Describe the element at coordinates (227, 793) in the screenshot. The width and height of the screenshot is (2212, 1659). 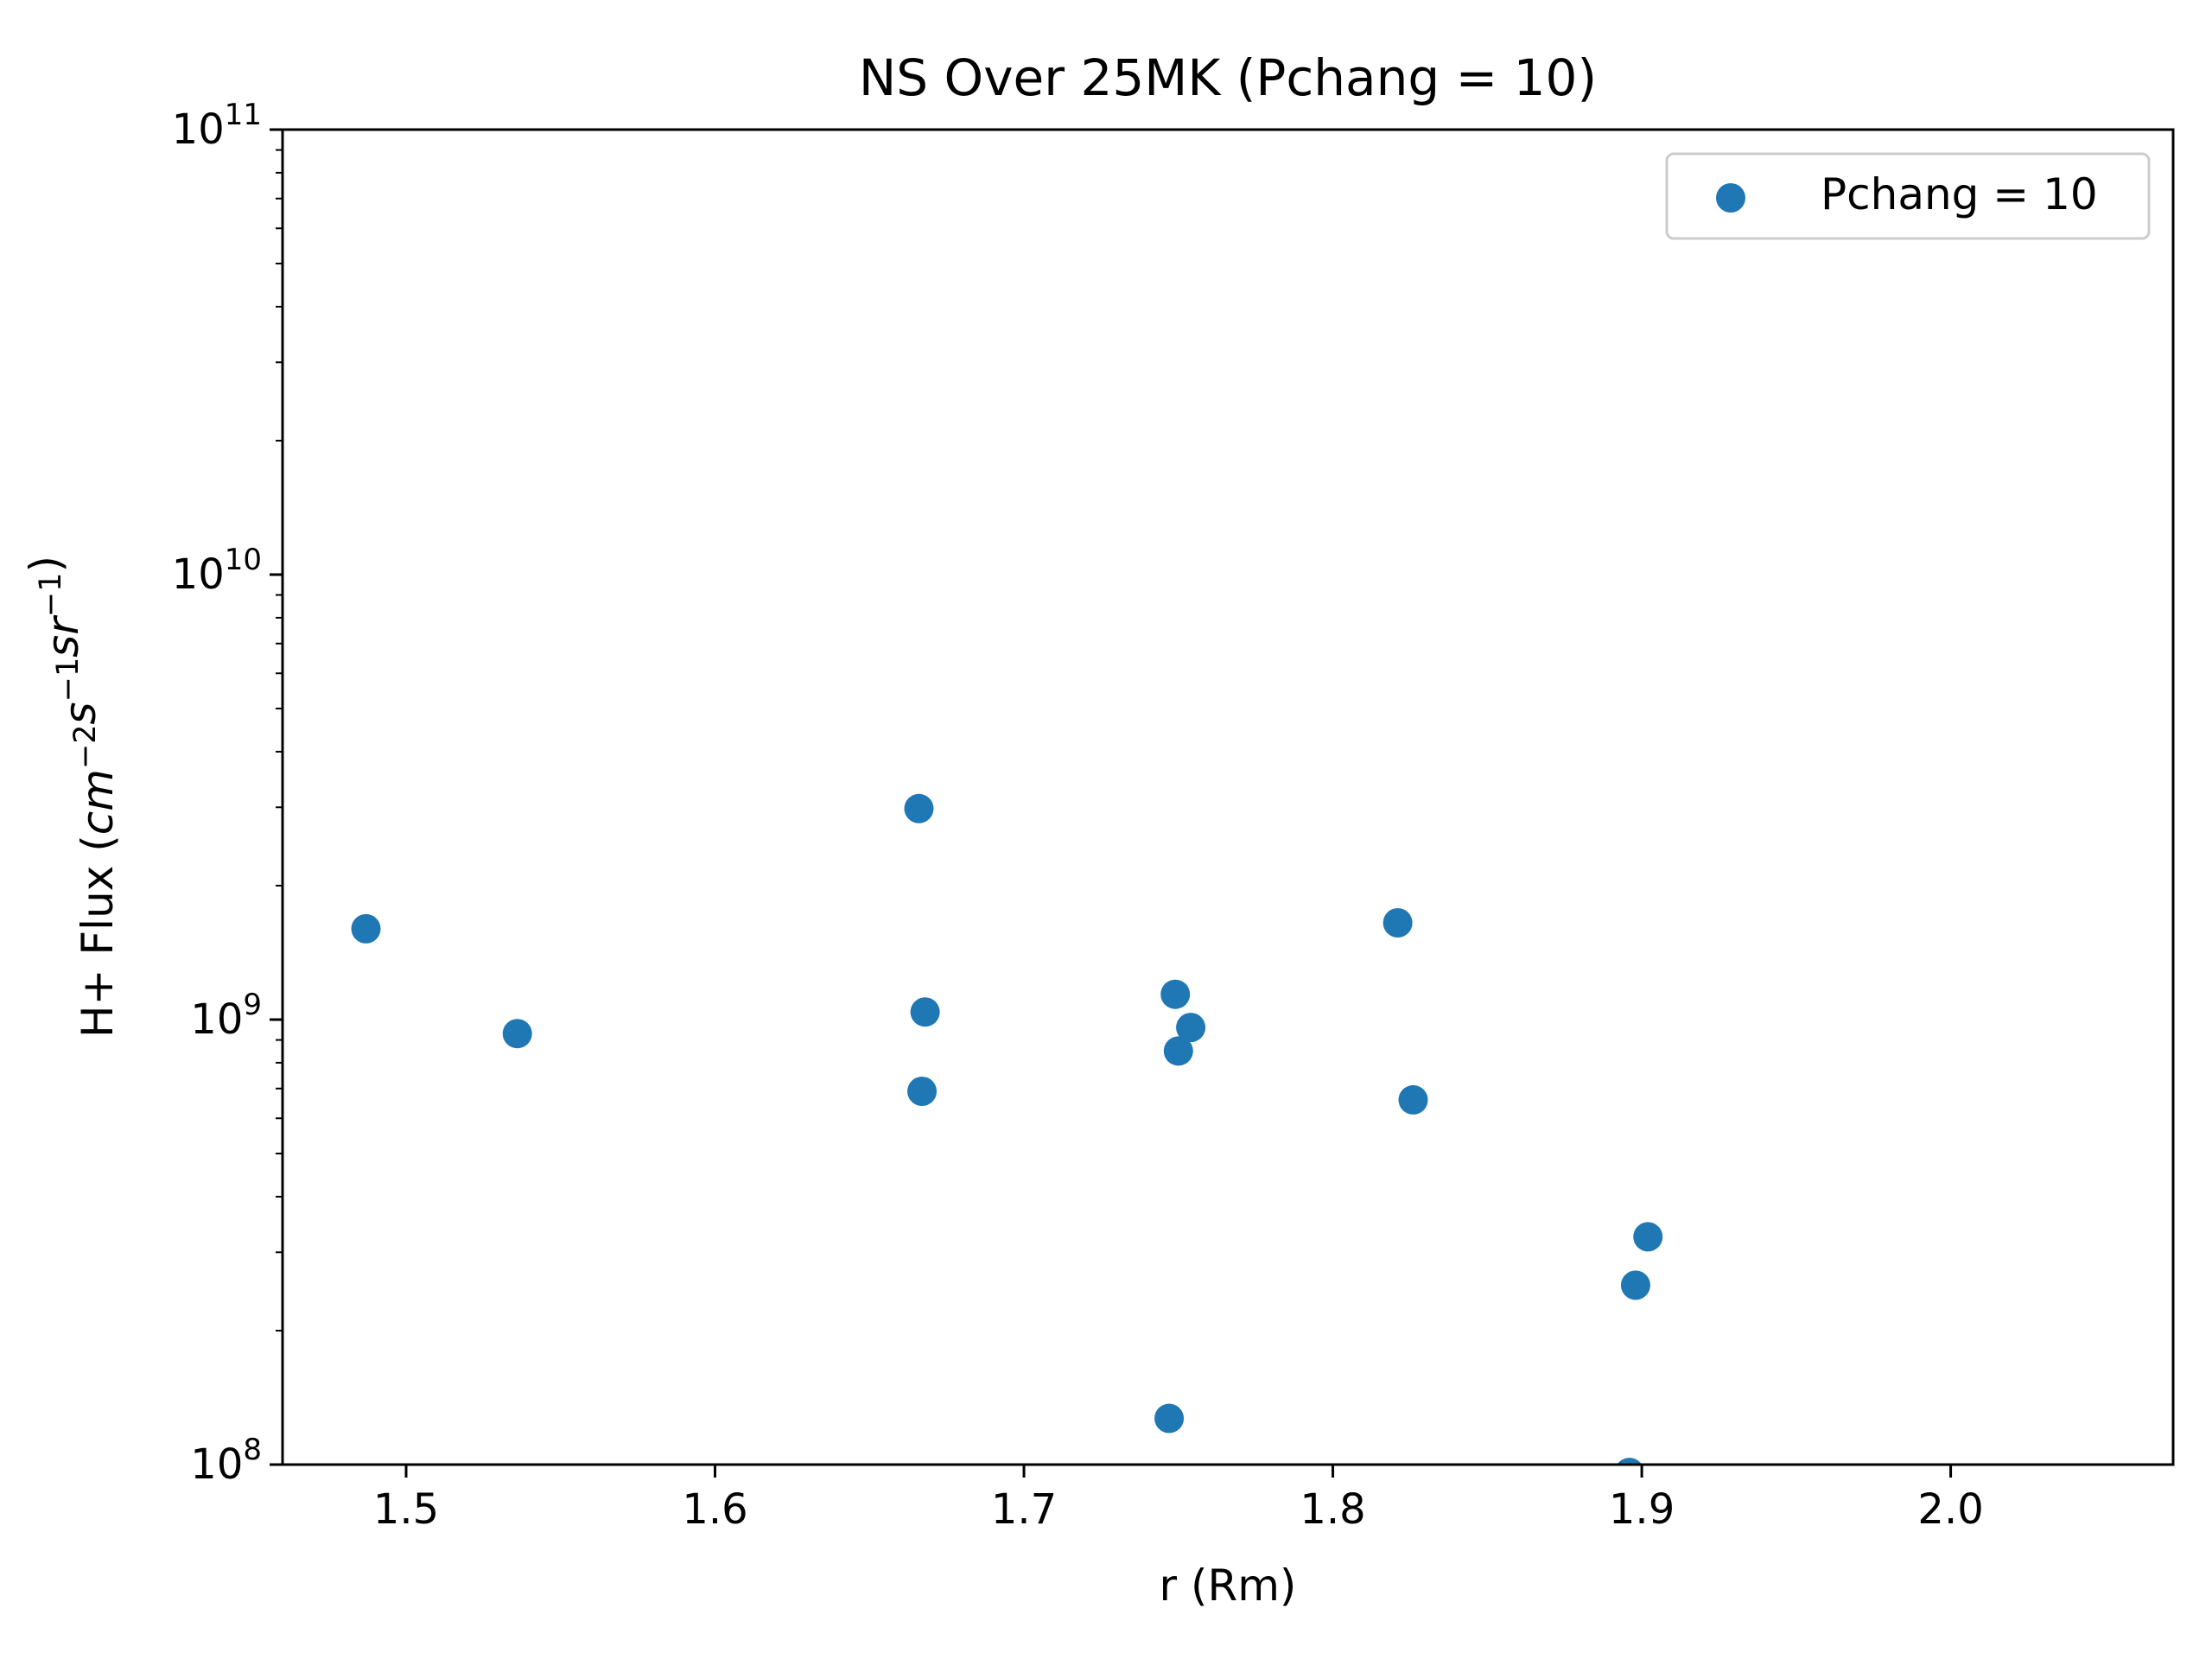
I see `y-axis-ticks: 10⁸ 10⁹ 10¹⁰ 10¹¹` at that location.